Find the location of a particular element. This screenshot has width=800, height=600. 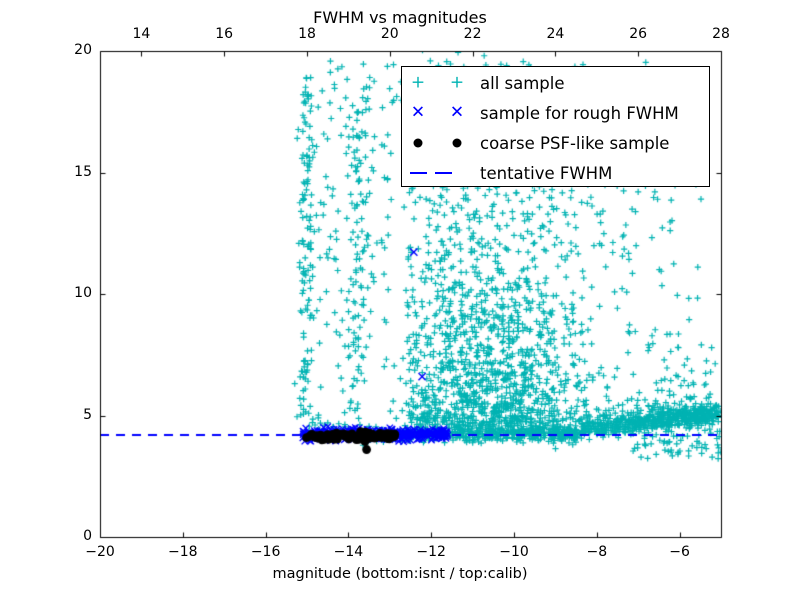

legend-item-all-sample: + + all sample is located at coordinates (555, 83).